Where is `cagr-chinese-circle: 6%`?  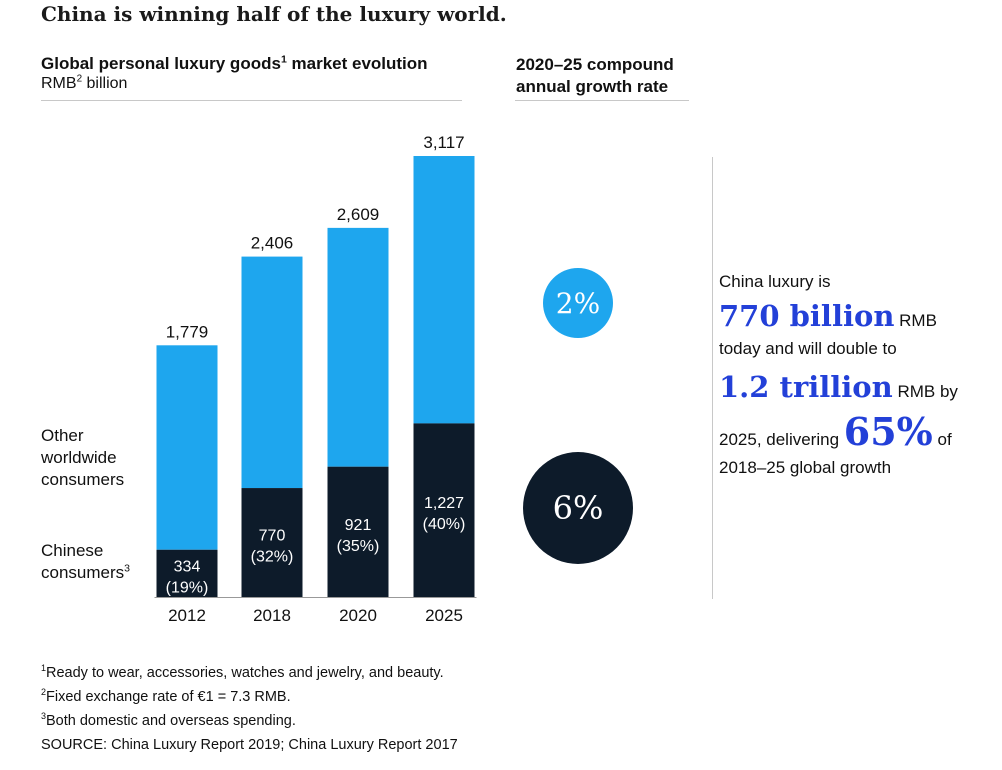 cagr-chinese-circle: 6% is located at coordinates (578, 508).